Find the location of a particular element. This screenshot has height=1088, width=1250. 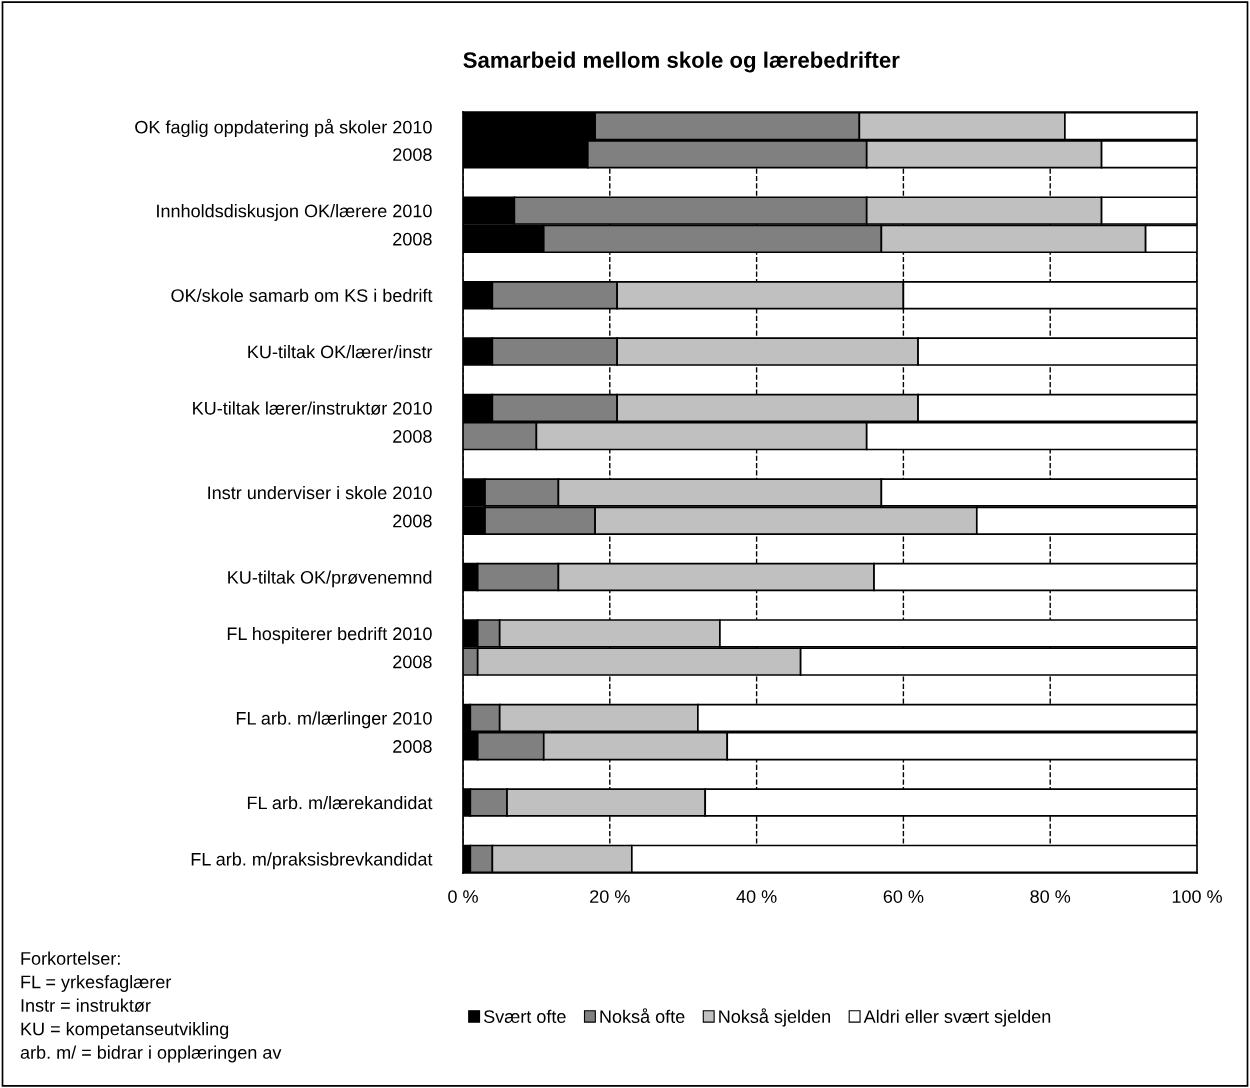

y-tick-label: KU-tiltak lærer/instruktør 2010 is located at coordinates (312, 408).